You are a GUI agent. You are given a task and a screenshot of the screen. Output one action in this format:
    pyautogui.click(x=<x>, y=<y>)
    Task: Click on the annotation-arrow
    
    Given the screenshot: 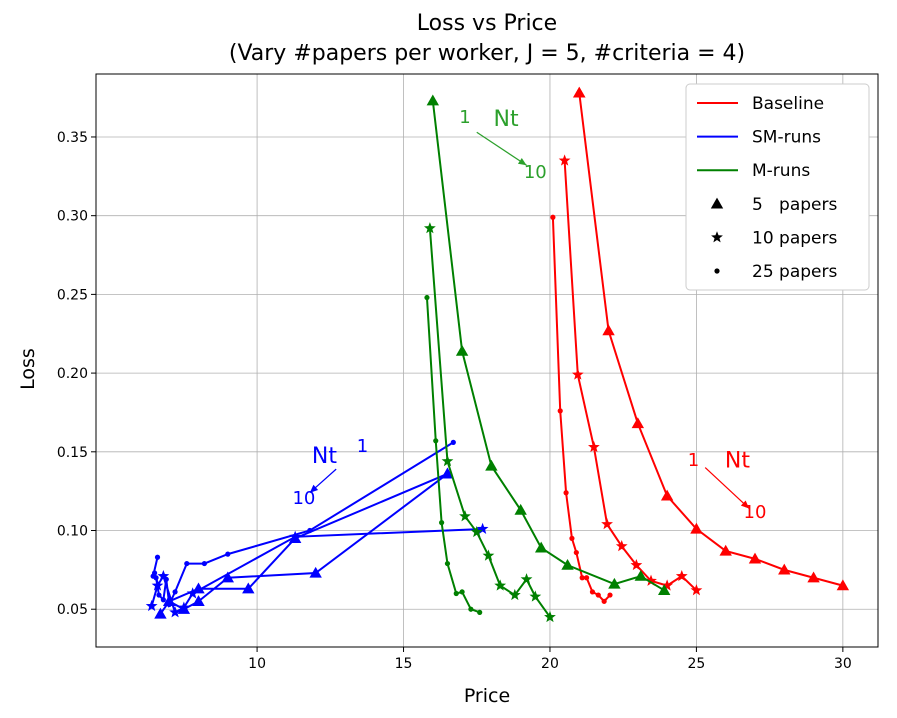 What is the action you would take?
    pyautogui.click(x=727, y=488)
    